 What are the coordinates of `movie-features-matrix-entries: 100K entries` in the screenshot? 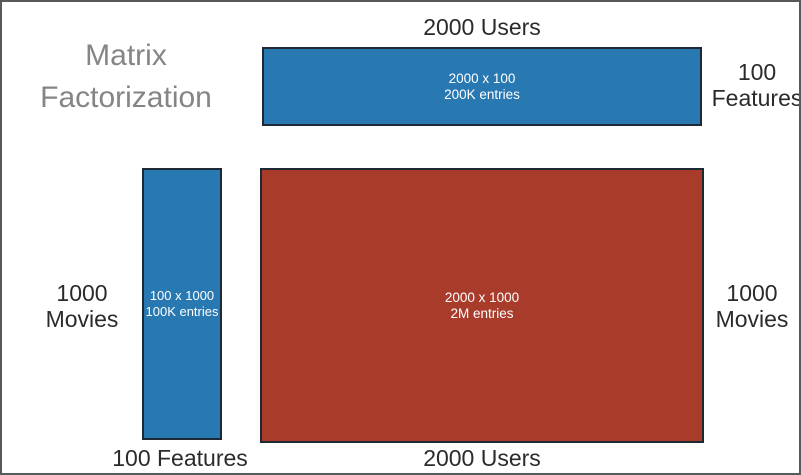 It's located at (182, 311).